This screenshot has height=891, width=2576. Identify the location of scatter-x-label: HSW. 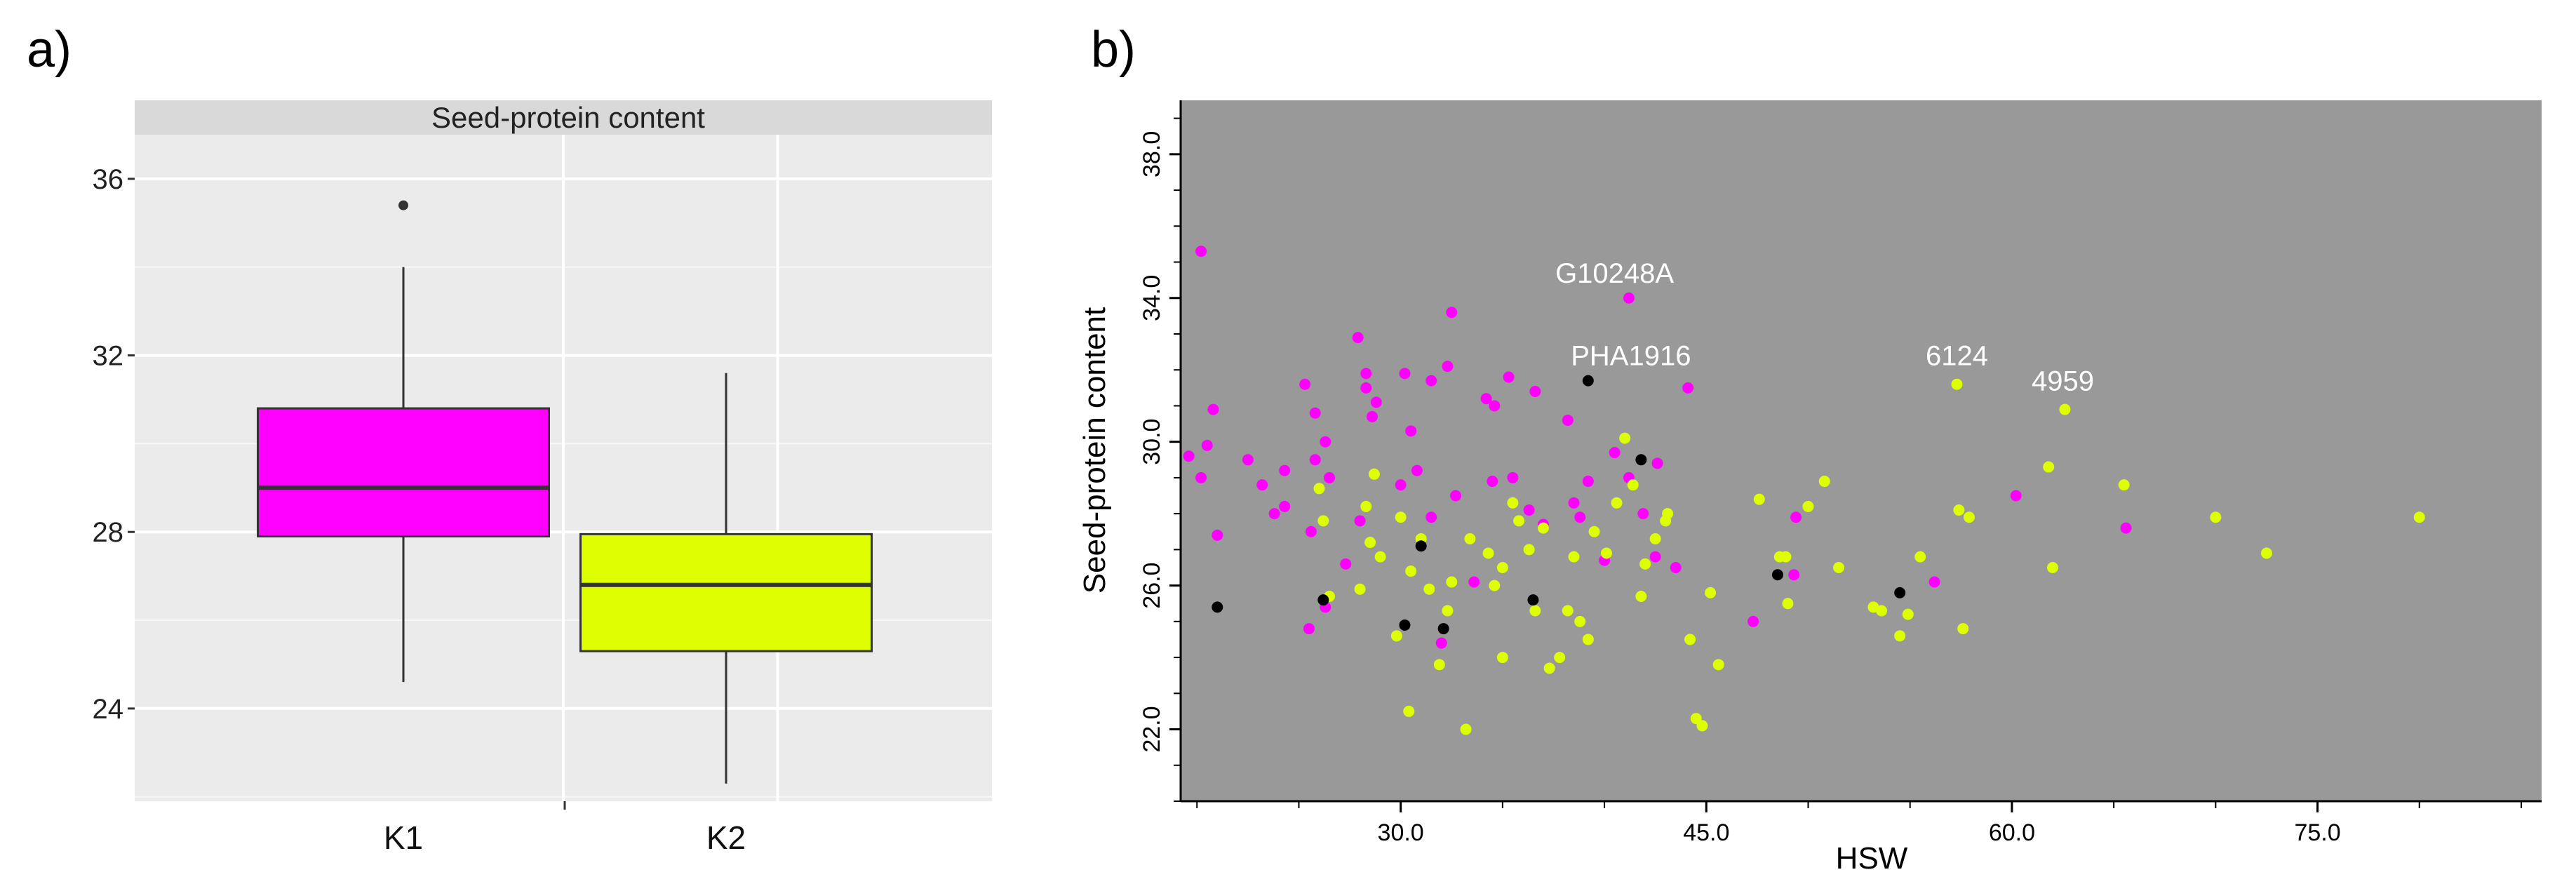
(1872, 858).